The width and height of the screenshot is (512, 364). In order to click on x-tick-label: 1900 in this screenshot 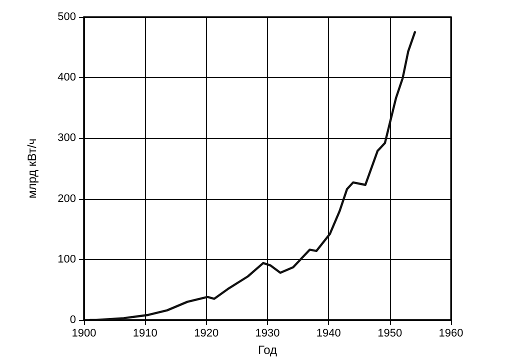, I will do `click(84, 334)`.